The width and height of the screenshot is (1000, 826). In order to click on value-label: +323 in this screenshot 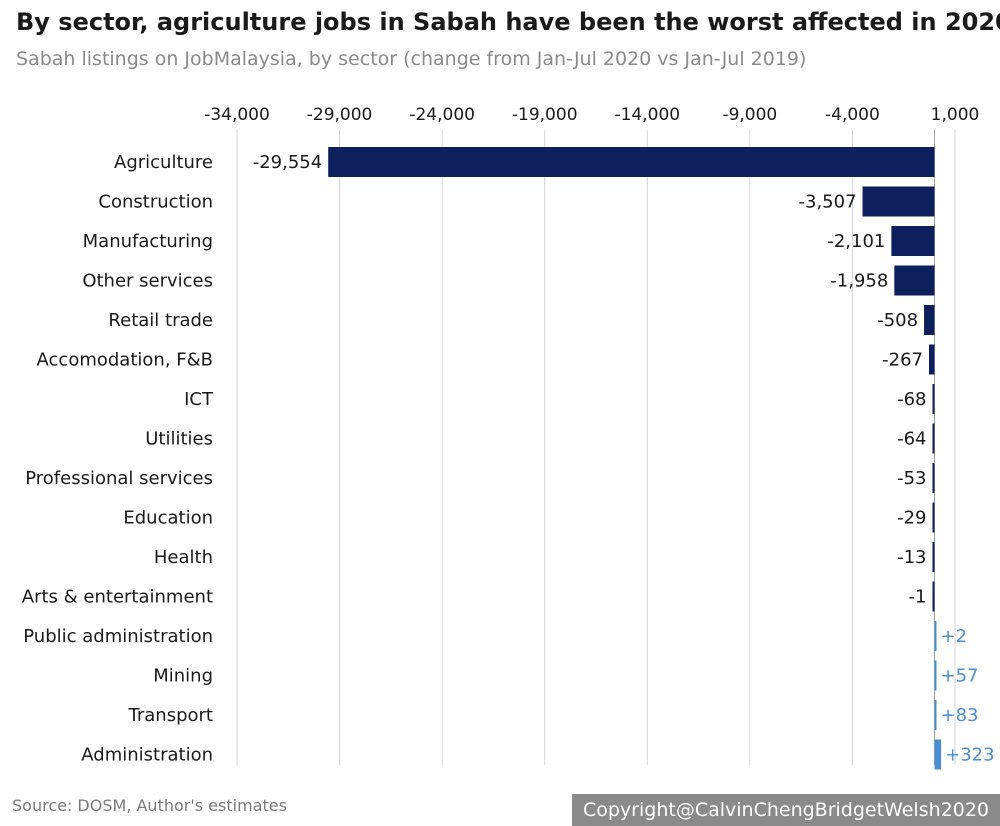, I will do `click(969, 755)`.